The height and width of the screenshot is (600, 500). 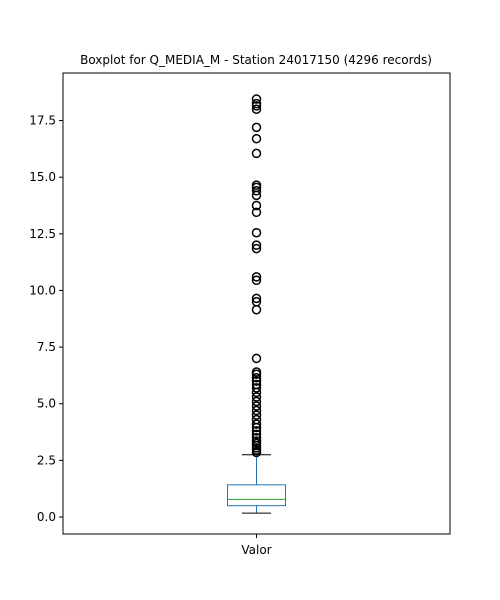 What do you see at coordinates (42, 177) in the screenshot?
I see `y-tick-label: 15.0` at bounding box center [42, 177].